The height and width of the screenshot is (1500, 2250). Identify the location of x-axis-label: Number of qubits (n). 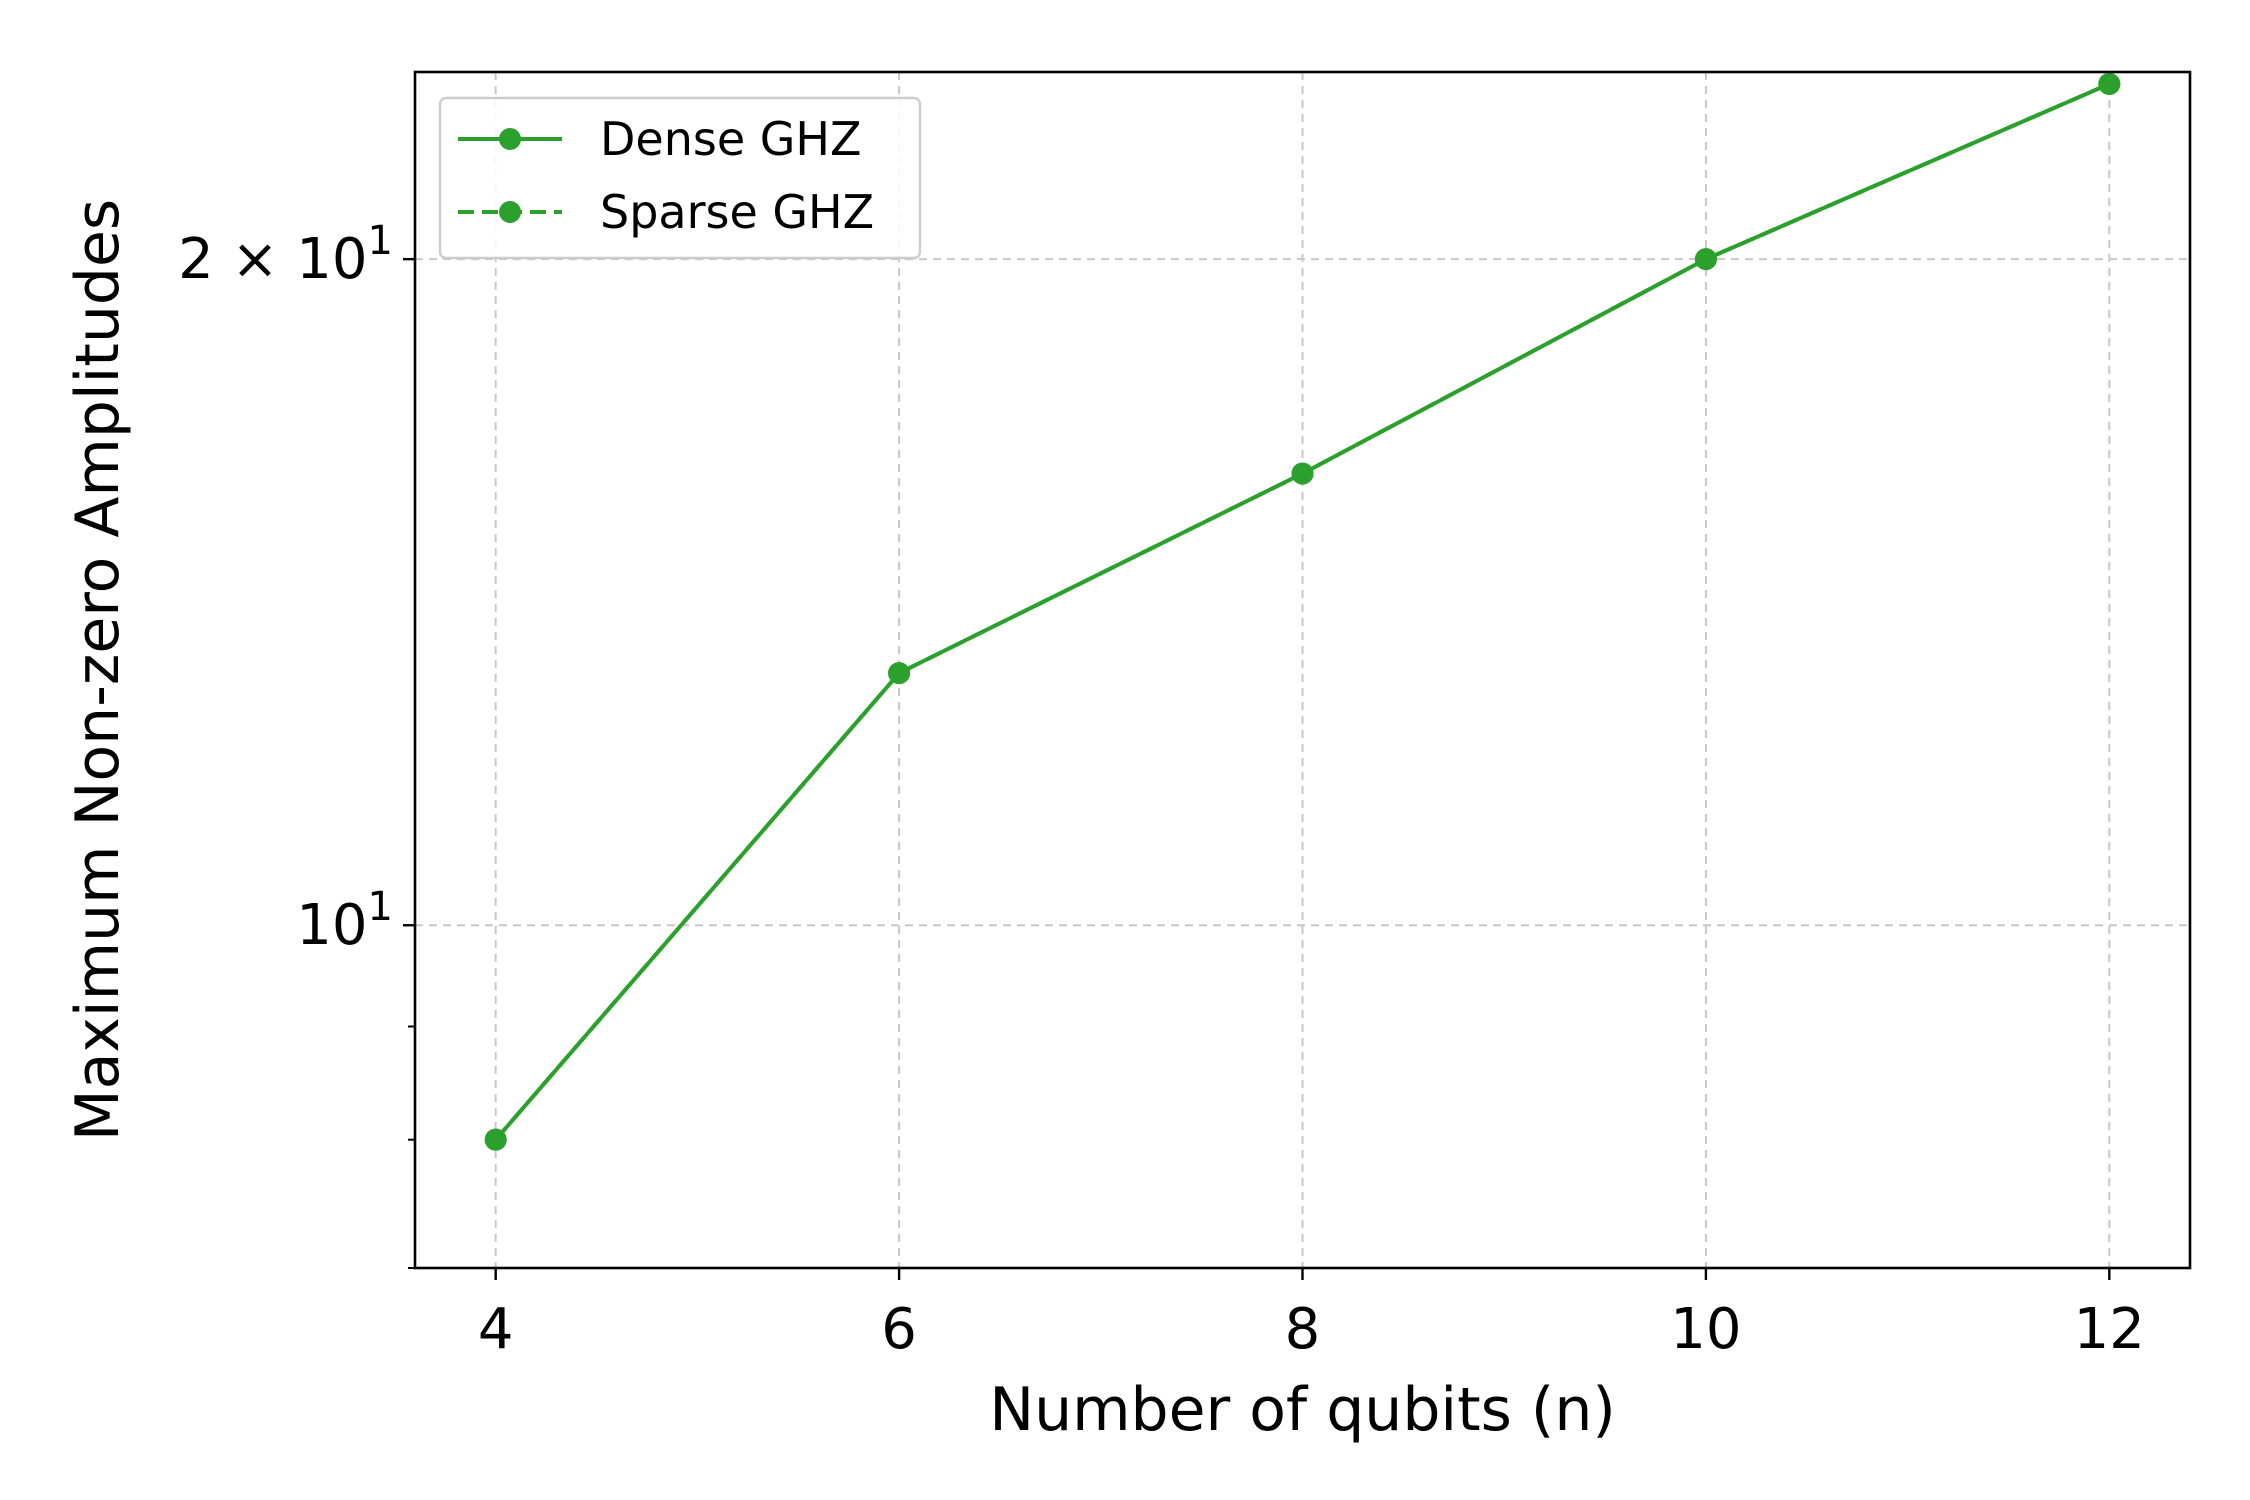
(1302, 1410).